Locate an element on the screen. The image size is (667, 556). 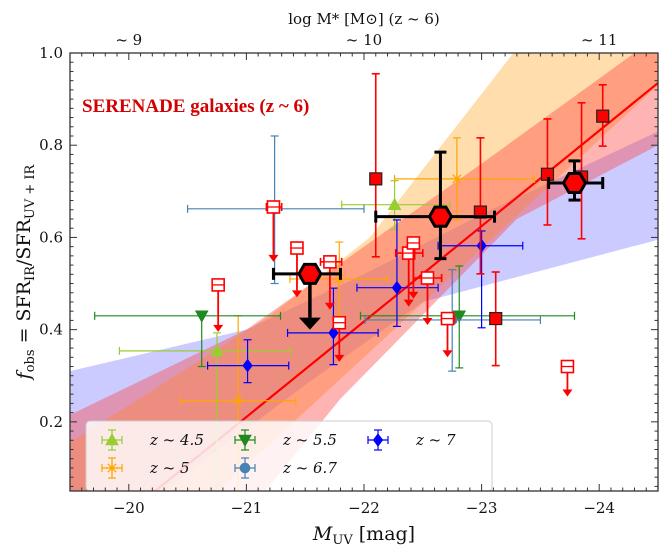
top-axis-ticks: ~ 9 ~ 10 ~ 11 is located at coordinates (366, 40).